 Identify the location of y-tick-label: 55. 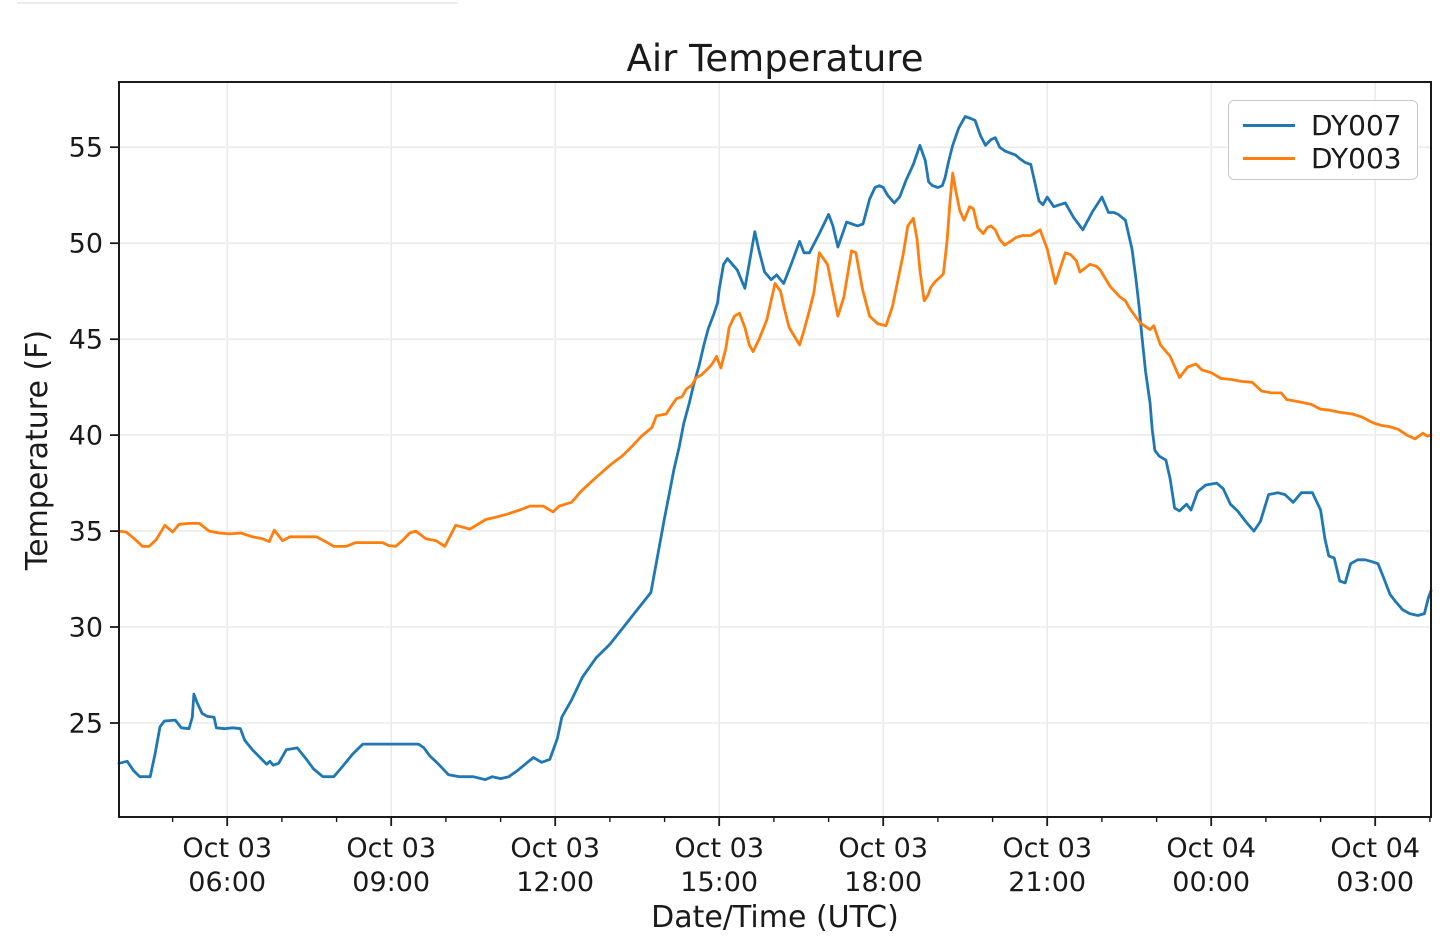
(86, 148).